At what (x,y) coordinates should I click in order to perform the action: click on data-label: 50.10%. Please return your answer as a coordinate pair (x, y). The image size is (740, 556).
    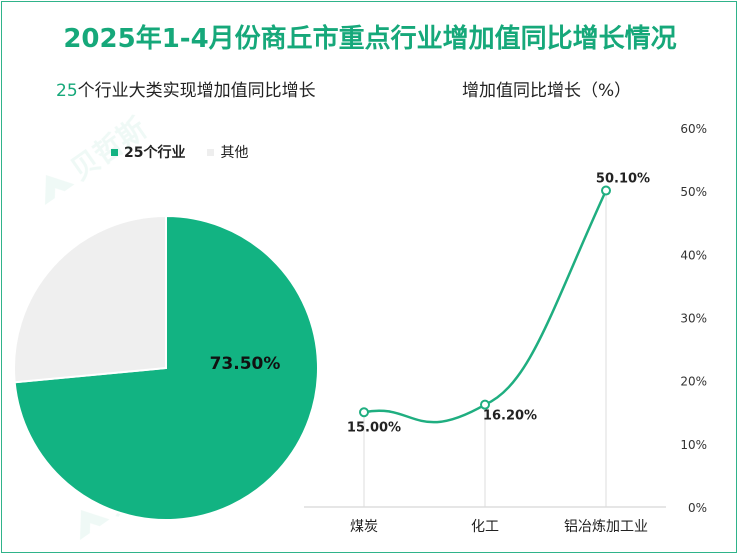
    Looking at the image, I should click on (623, 179).